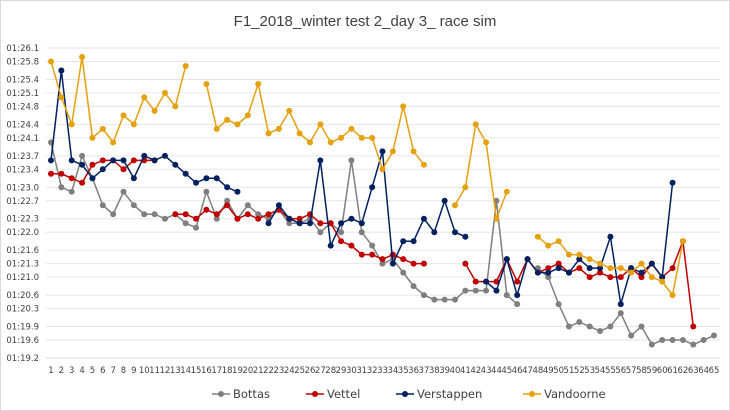 The height and width of the screenshot is (411, 730). Describe the element at coordinates (537, 371) in the screenshot. I see `x-tick-label: 48` at that location.